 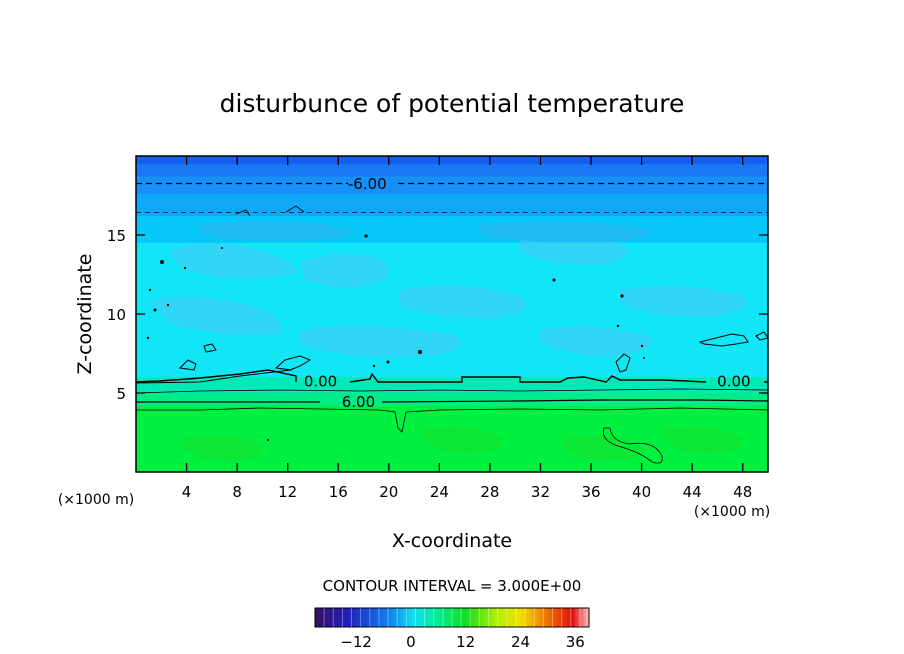 What do you see at coordinates (367, 184) in the screenshot?
I see `contour-label: -6.00` at bounding box center [367, 184].